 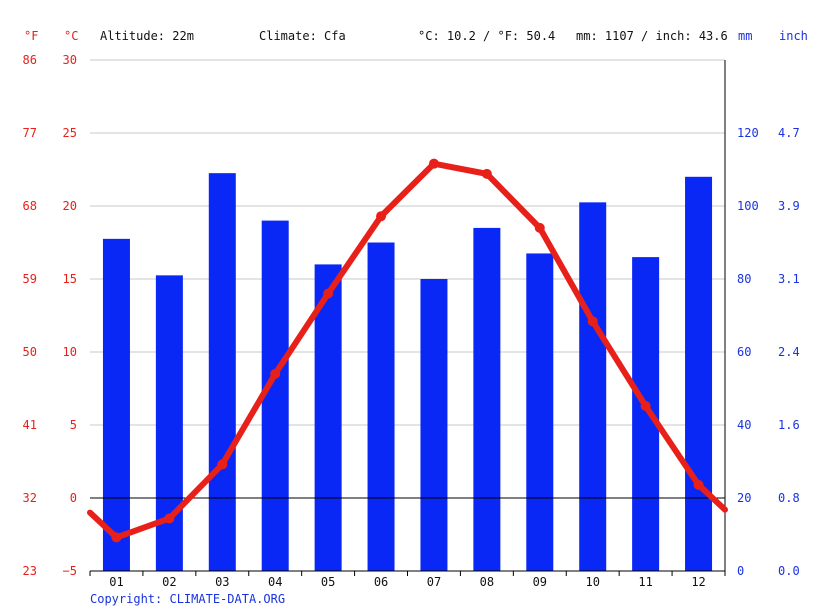 I want to click on mm-tick-label: 80, so click(x=744, y=279).